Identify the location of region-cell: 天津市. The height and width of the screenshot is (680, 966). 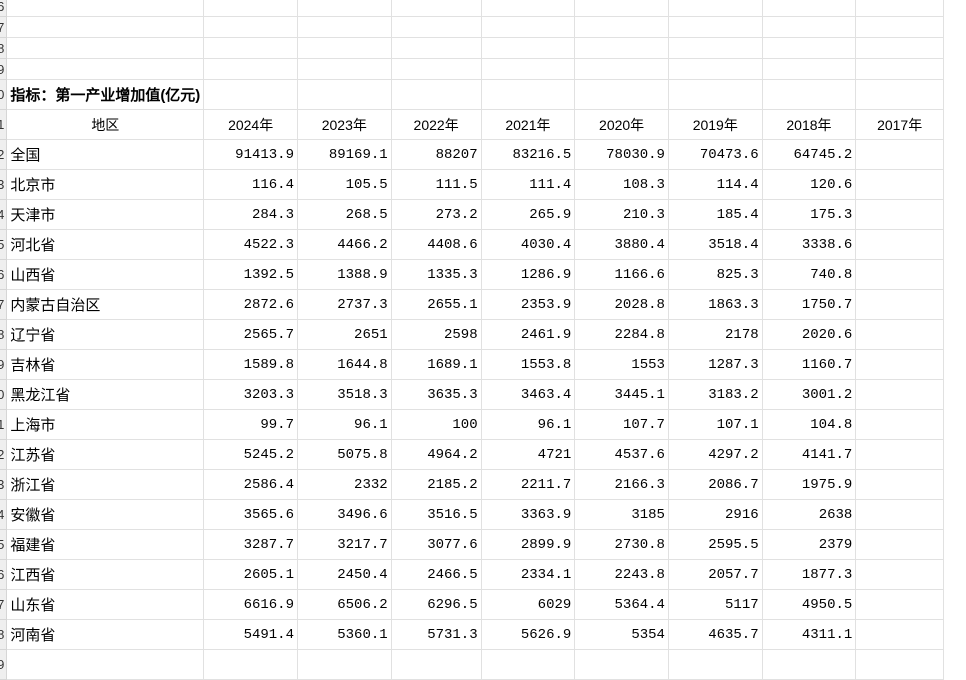
(105, 214).